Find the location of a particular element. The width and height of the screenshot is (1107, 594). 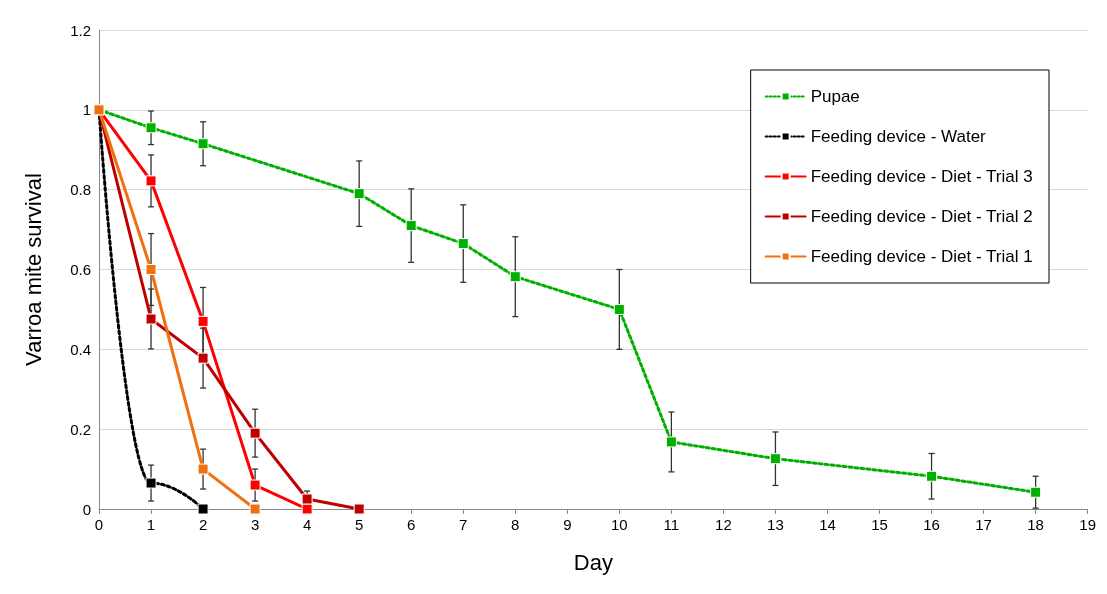

x-tick-label: 18 is located at coordinates (1035, 524).